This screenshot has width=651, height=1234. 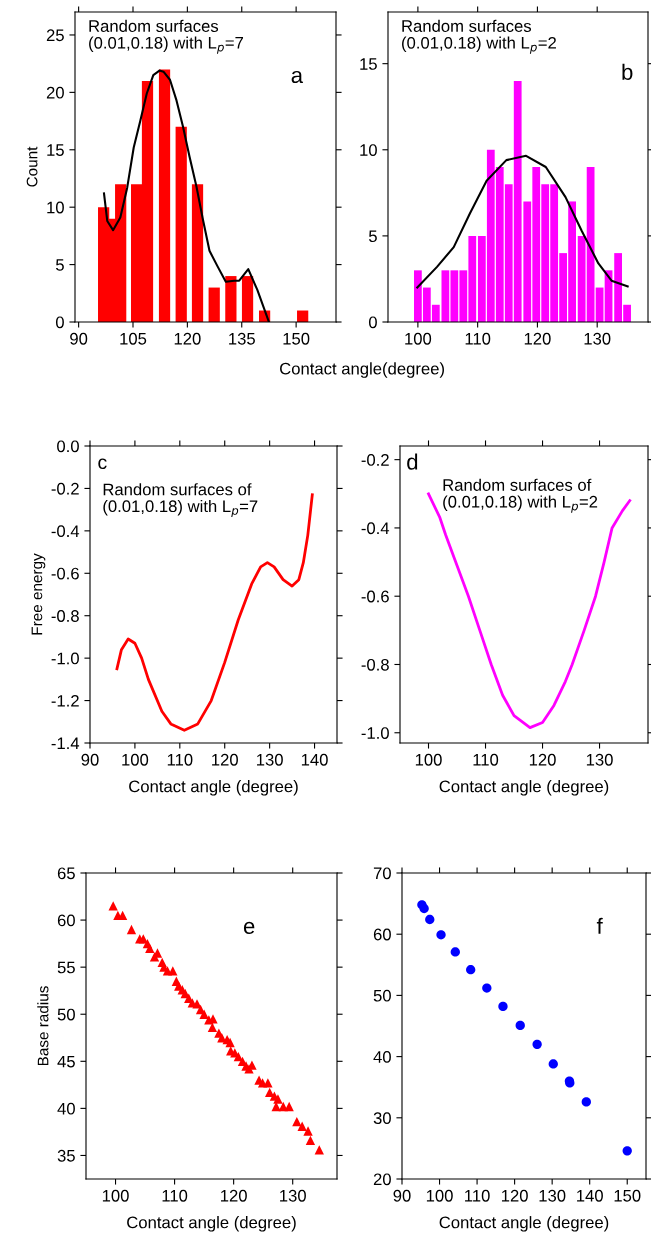 What do you see at coordinates (43, 1026) in the screenshot?
I see `y-axis-title: Base radius` at bounding box center [43, 1026].